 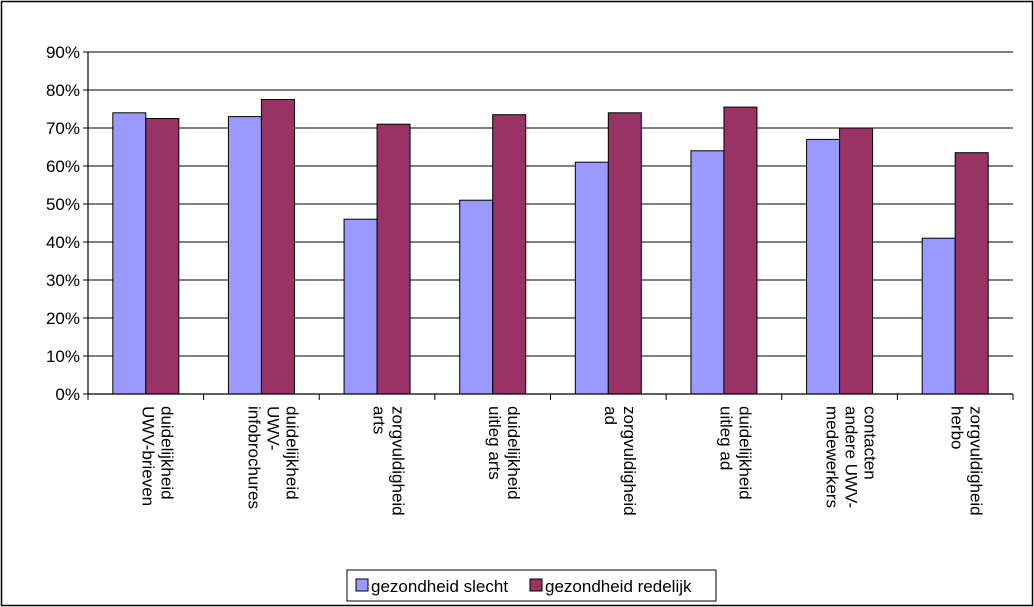 I want to click on x-category-label-0-0: duidelijkheid, so click(x=166, y=453).